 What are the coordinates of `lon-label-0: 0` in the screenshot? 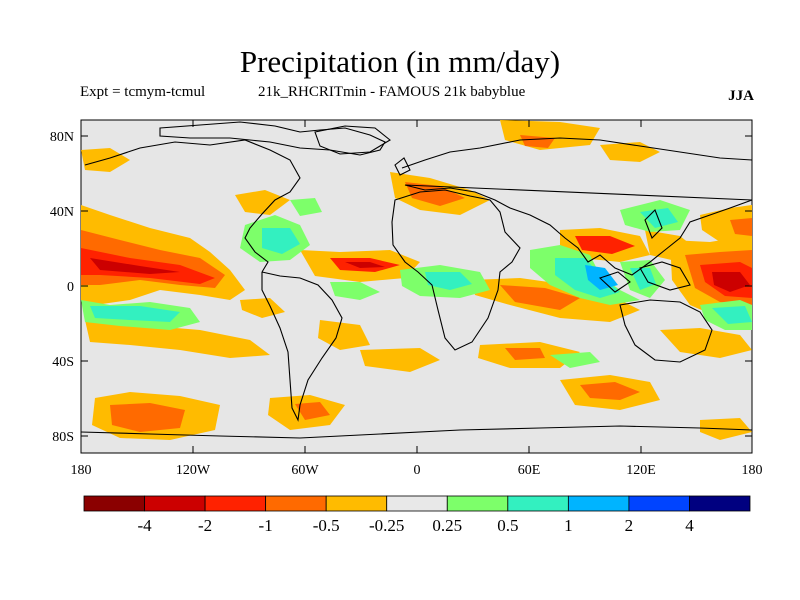 It's located at (417, 470).